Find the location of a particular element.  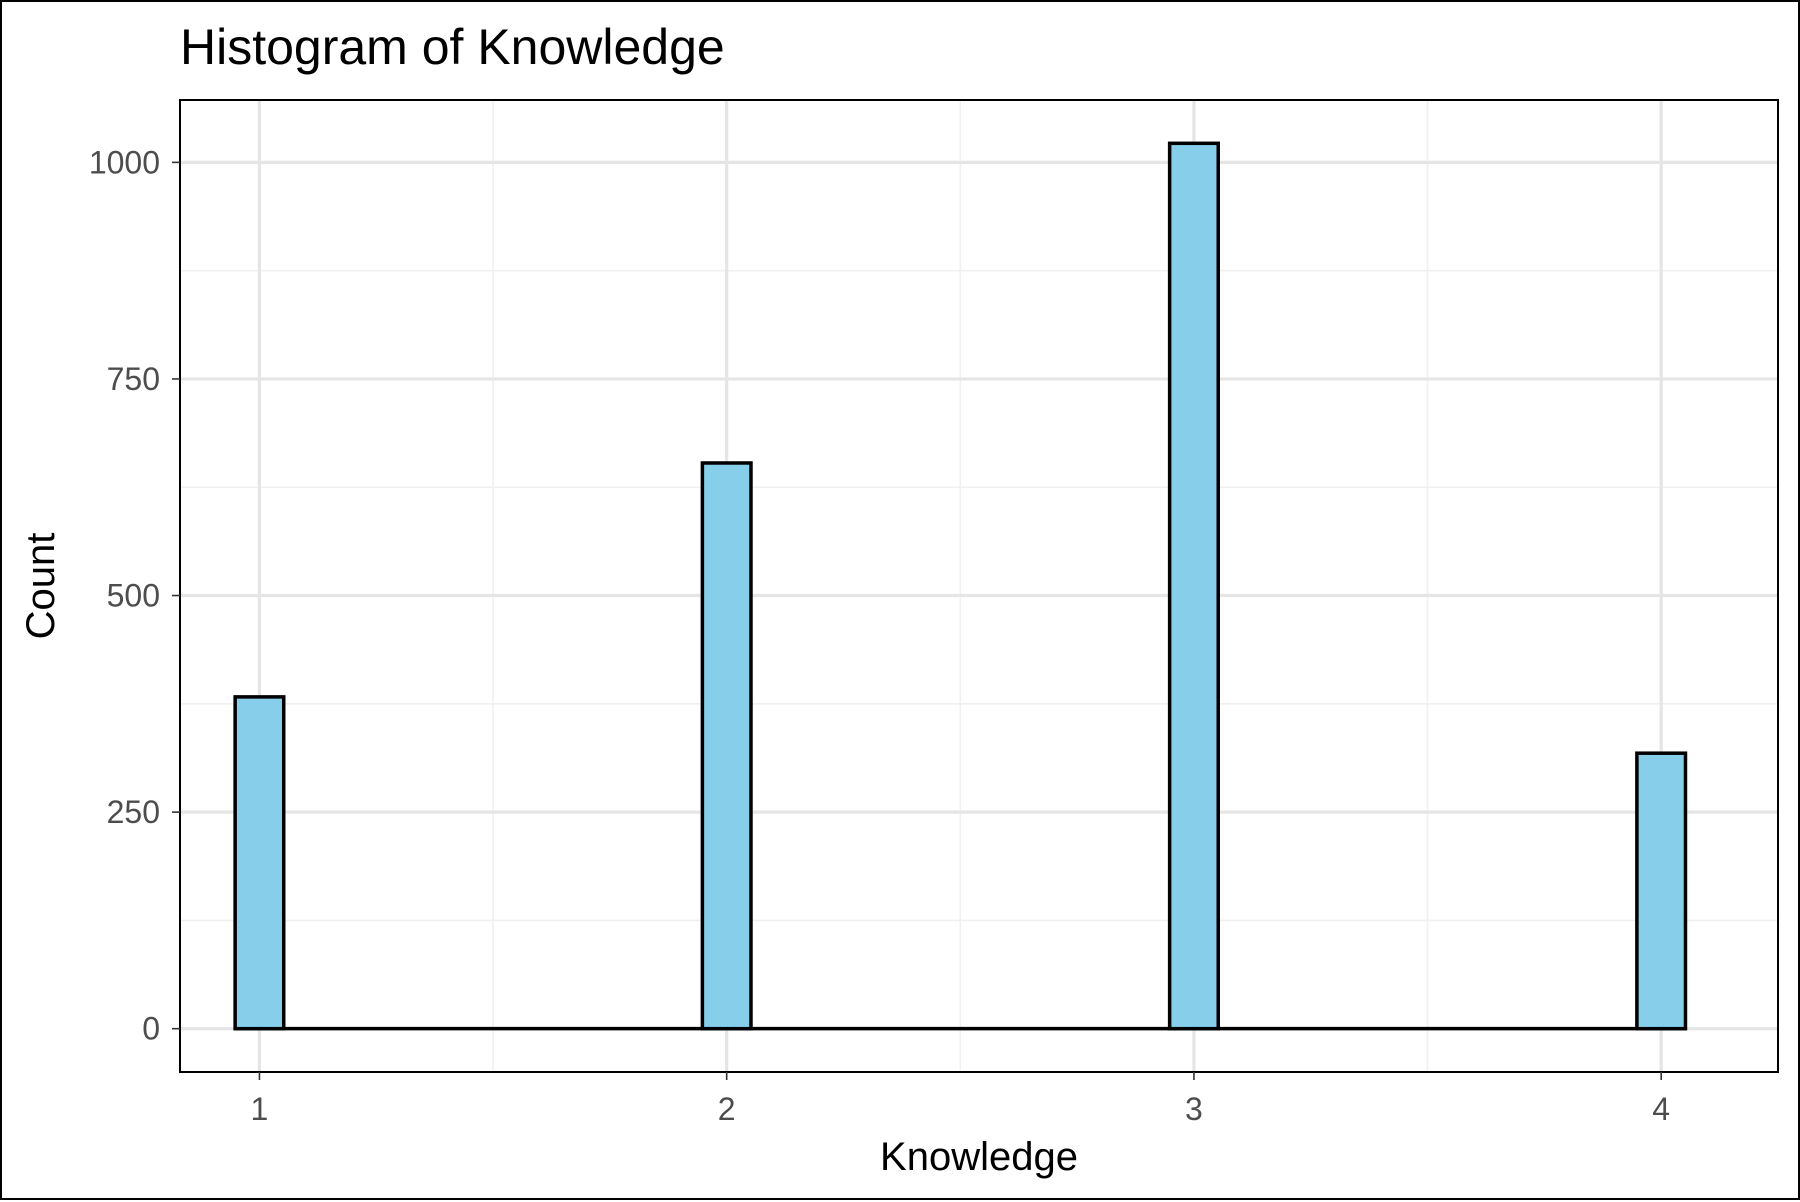

x-tick-label: 1 is located at coordinates (260, 1109).